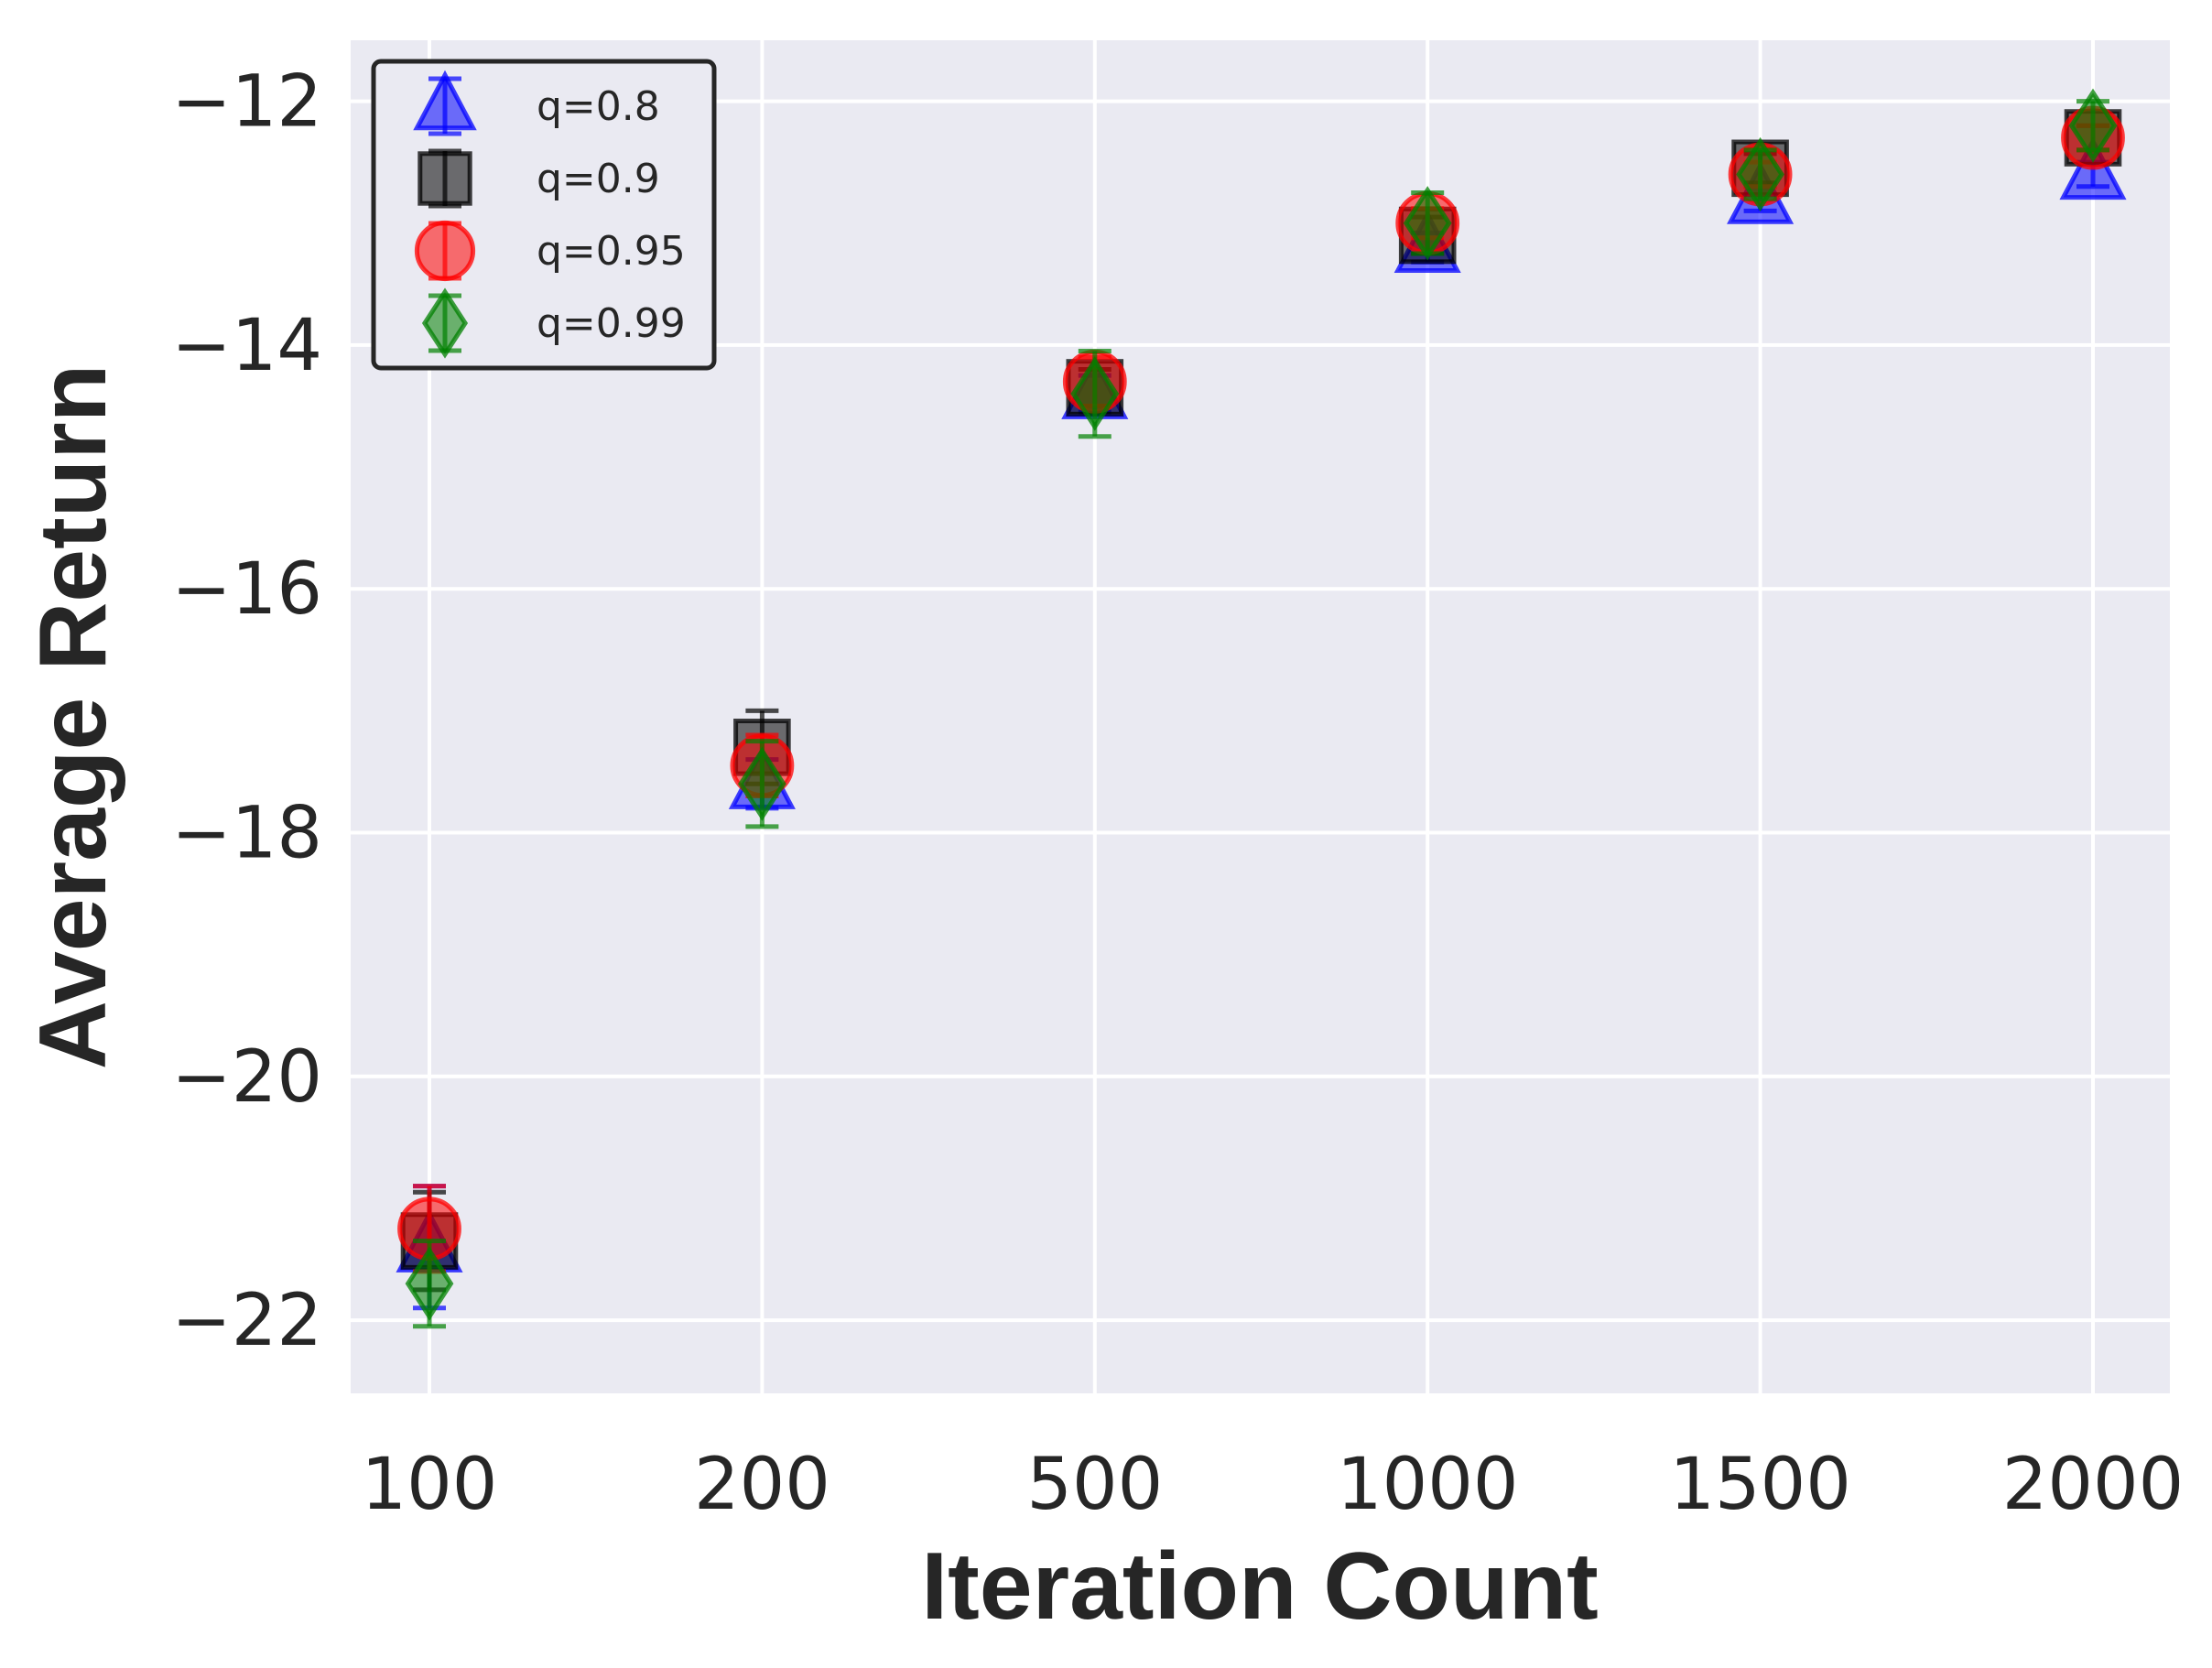  I want to click on legend-label: q=0.99, so click(611, 324).